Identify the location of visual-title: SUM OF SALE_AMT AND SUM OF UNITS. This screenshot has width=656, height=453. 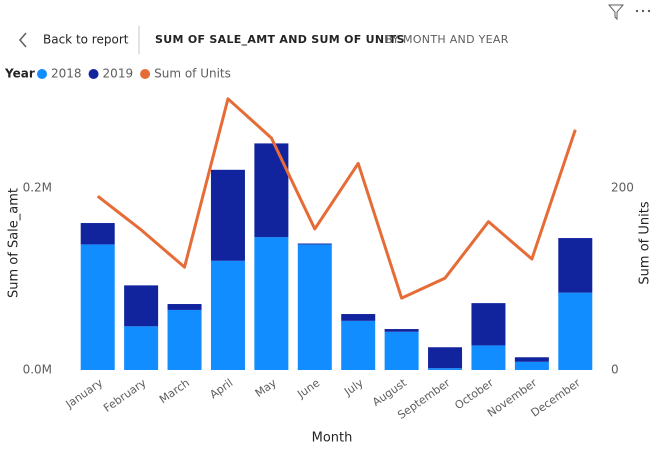
(280, 39).